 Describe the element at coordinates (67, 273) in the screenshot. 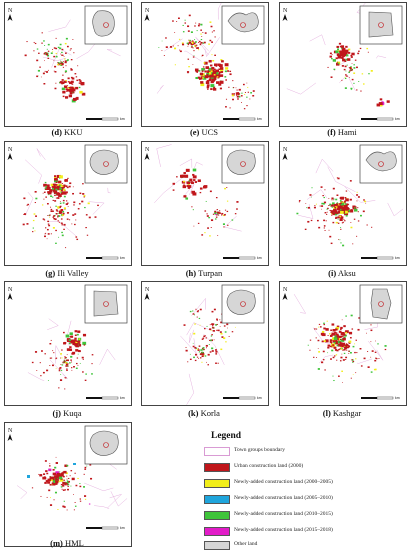

I see `caption-ili: (g) Ili Valley` at that location.